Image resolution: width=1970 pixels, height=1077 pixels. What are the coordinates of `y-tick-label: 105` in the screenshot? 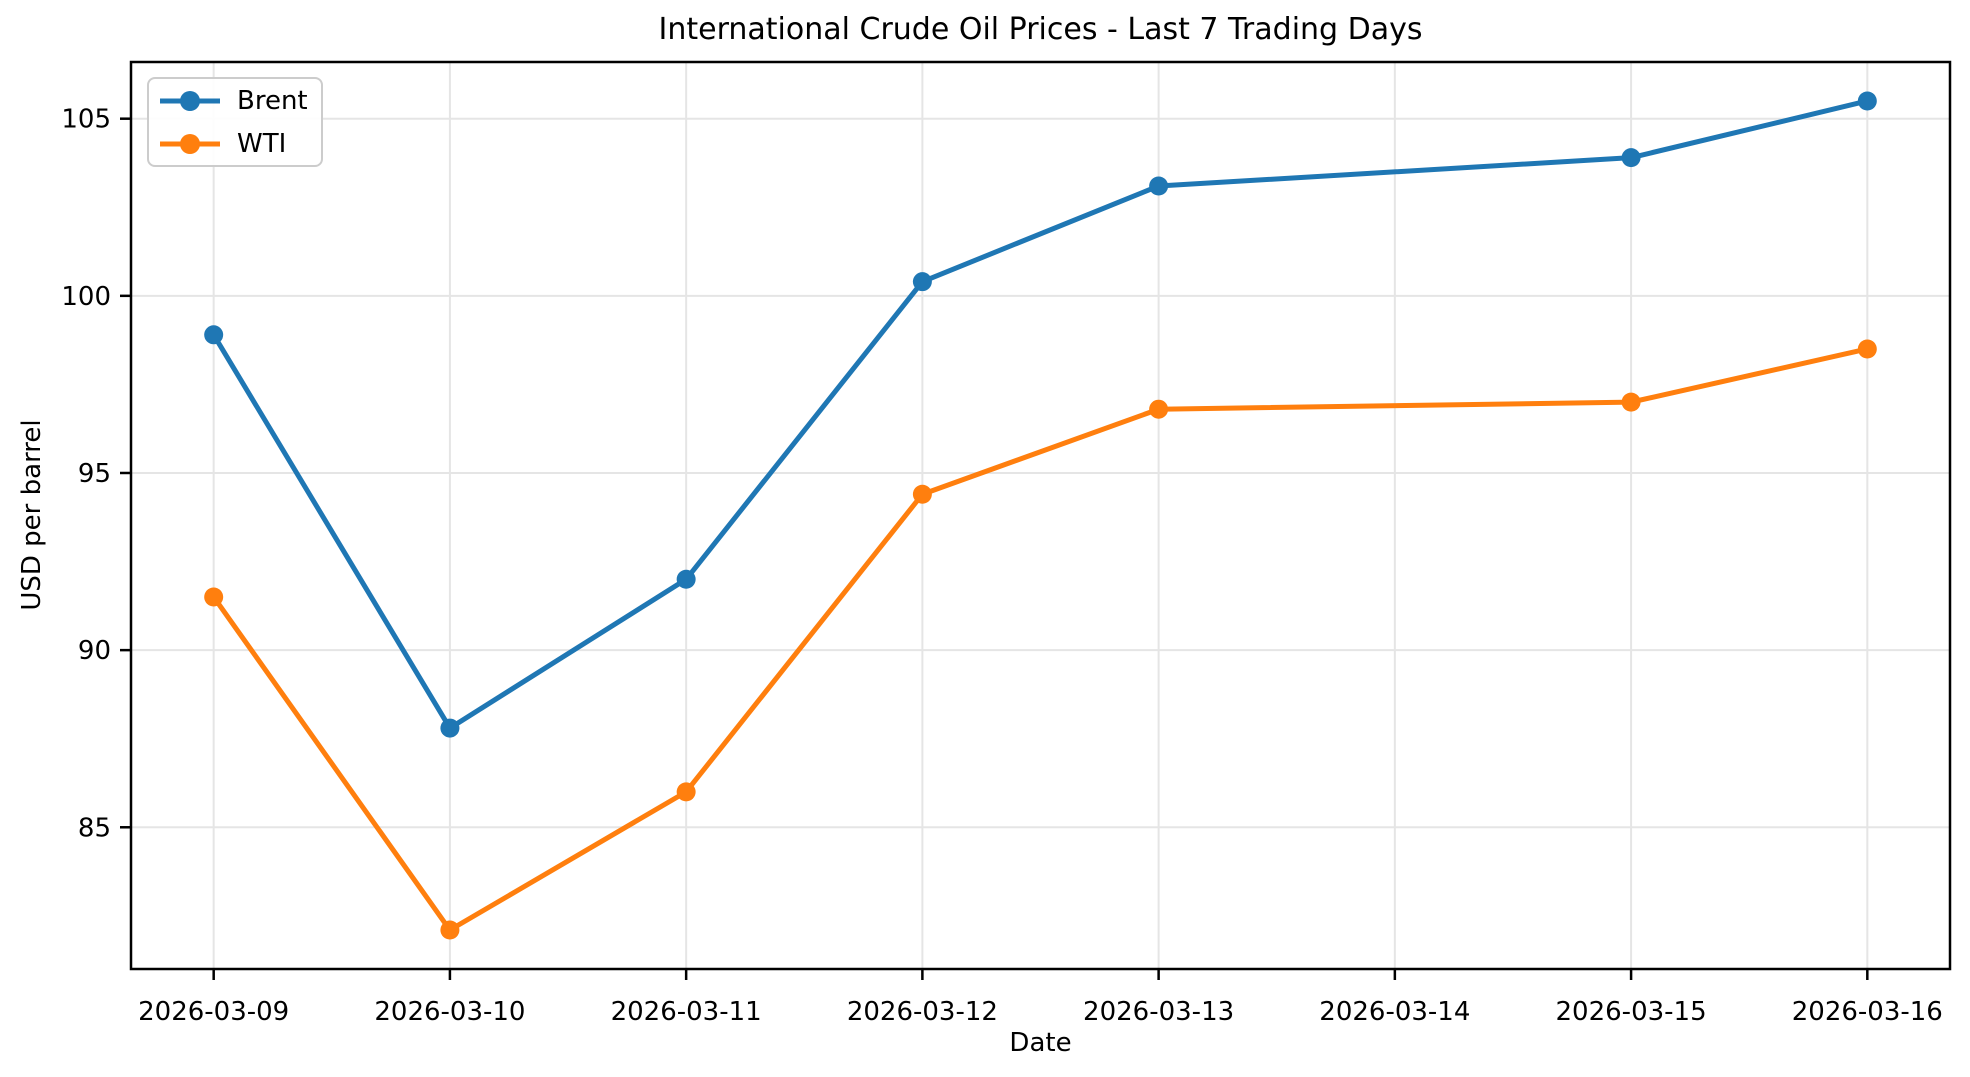 It's located at (86, 120).